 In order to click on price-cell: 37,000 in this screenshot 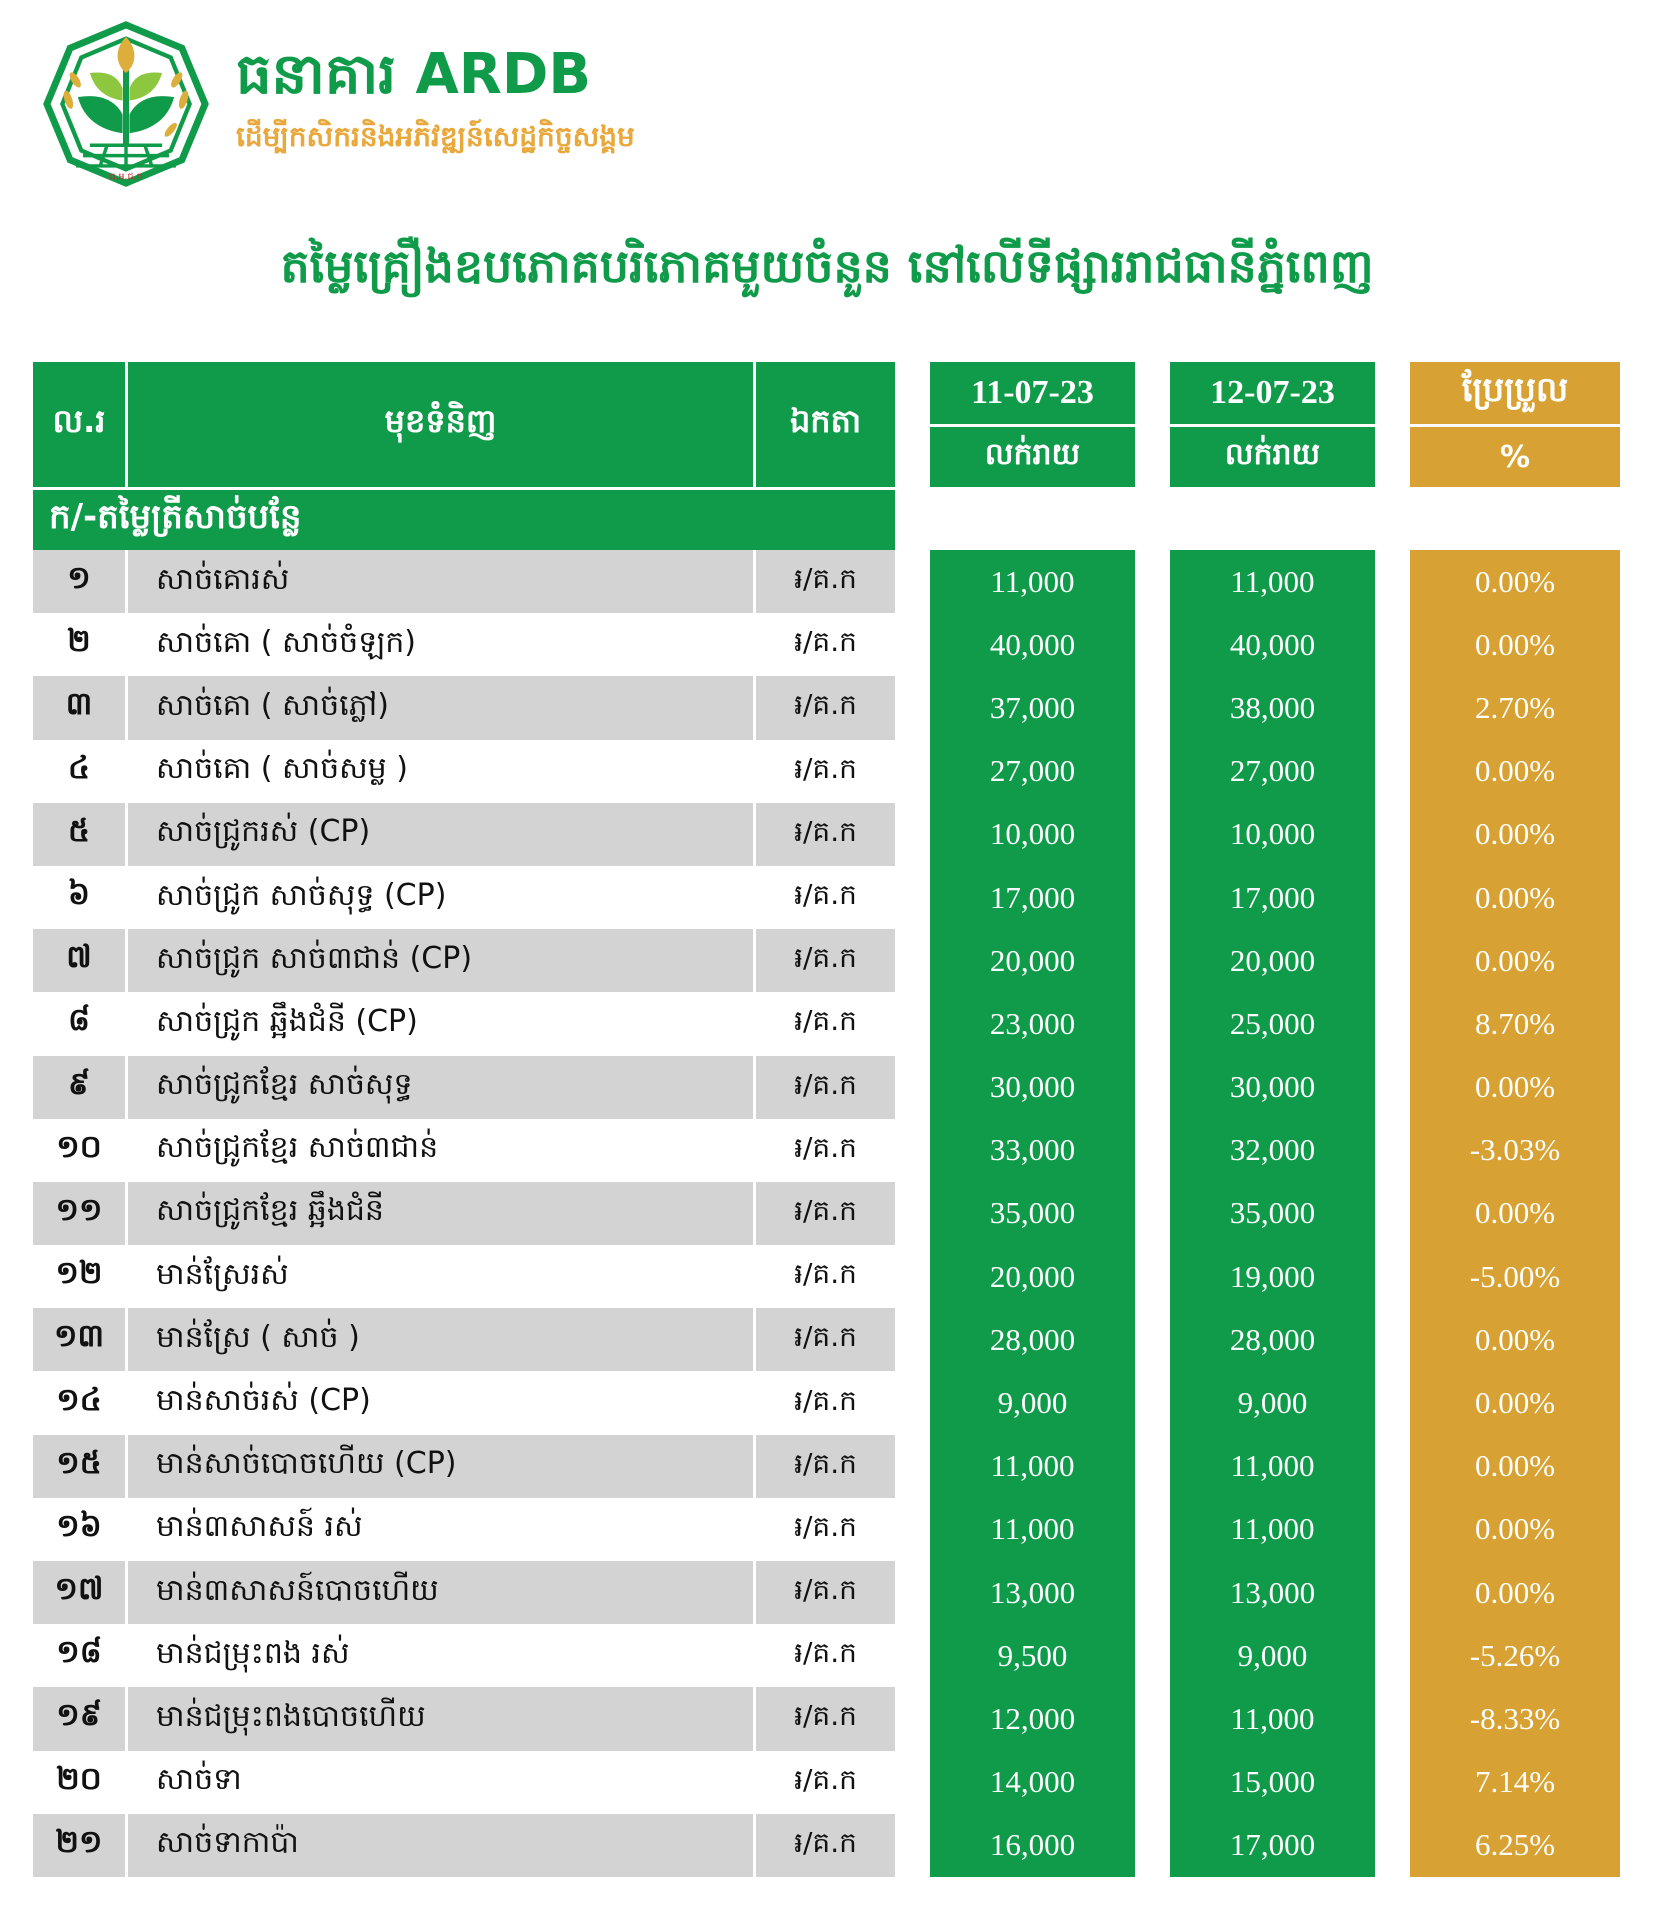, I will do `click(1032, 707)`.